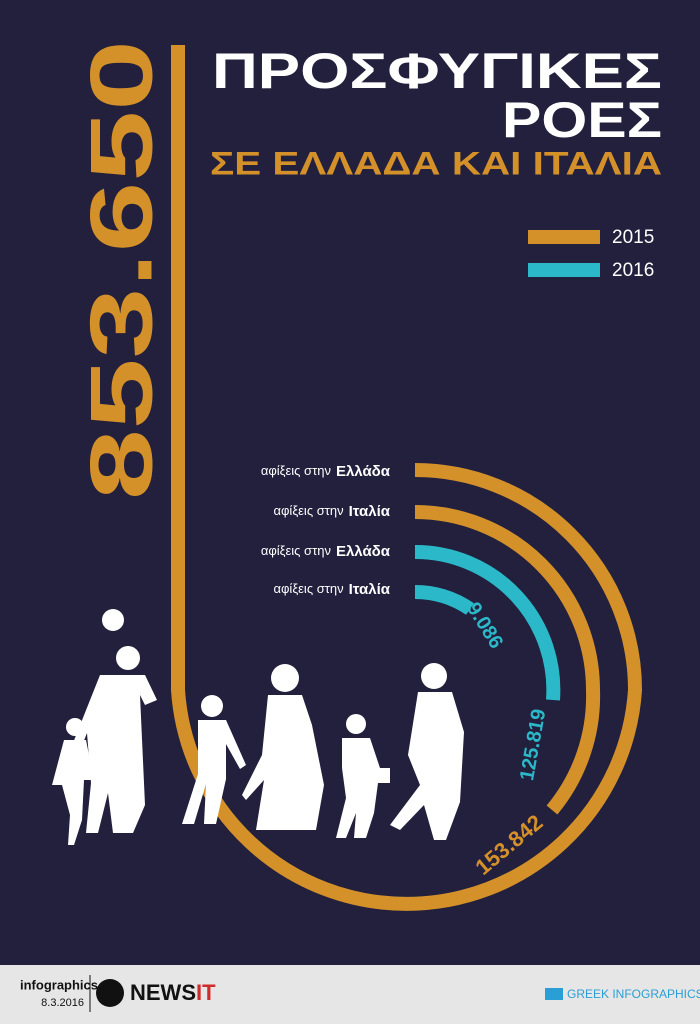  Describe the element at coordinates (633, 237) in the screenshot. I see `legend-label: 2015` at that location.